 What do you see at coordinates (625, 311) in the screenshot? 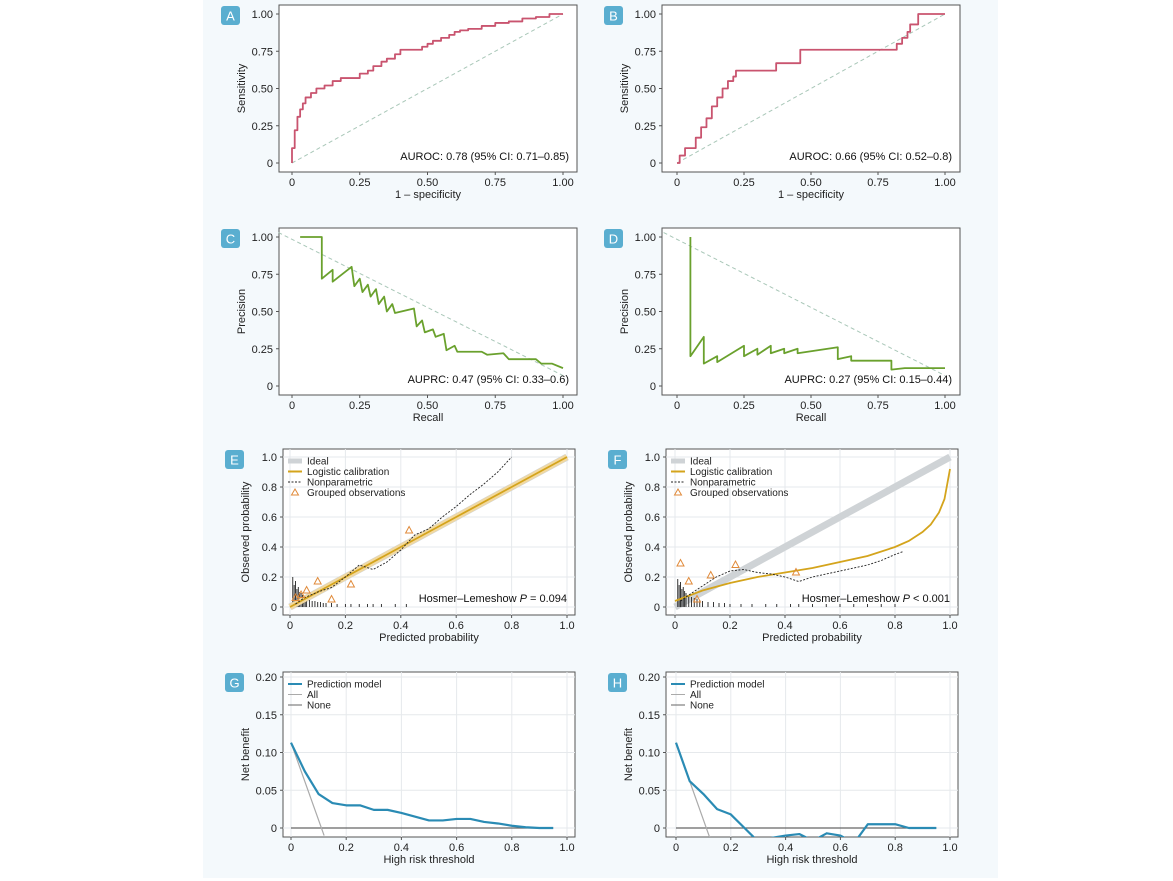
I see `y-axis-label: Precision` at bounding box center [625, 311].